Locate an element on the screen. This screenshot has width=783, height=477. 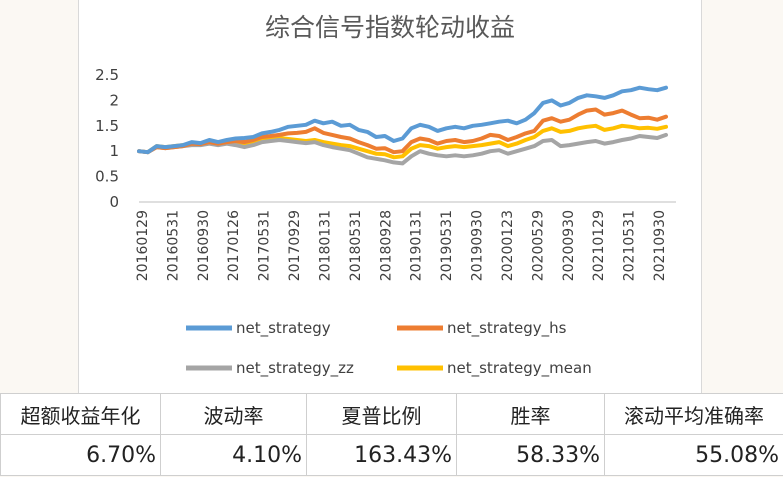
x-tick-label: 20200529 is located at coordinates (538, 245).